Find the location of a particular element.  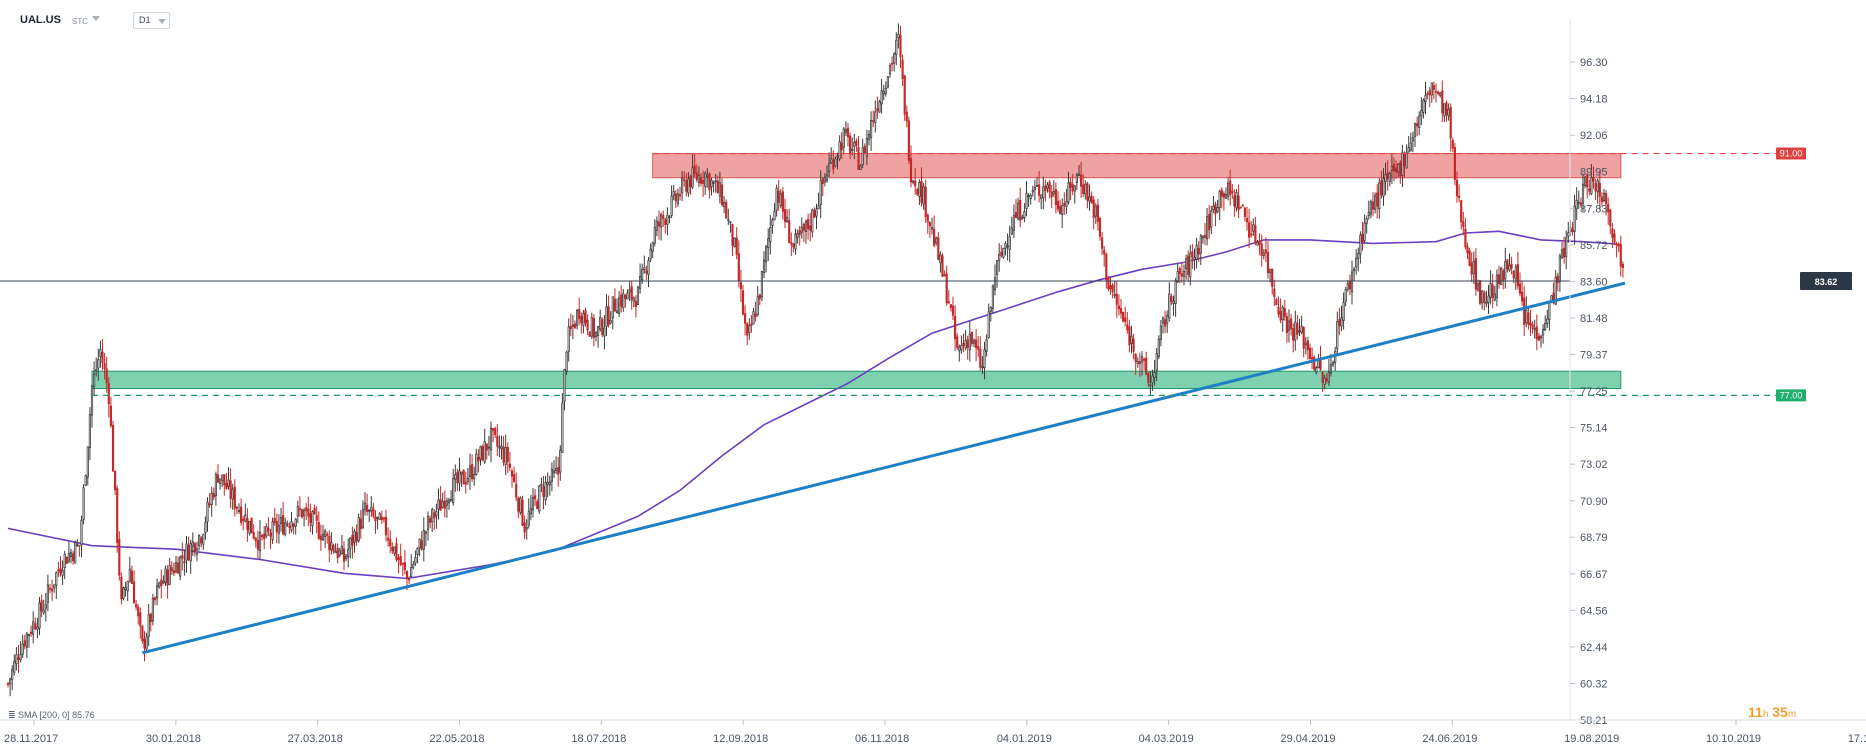

resistance-zone is located at coordinates (1137, 166).